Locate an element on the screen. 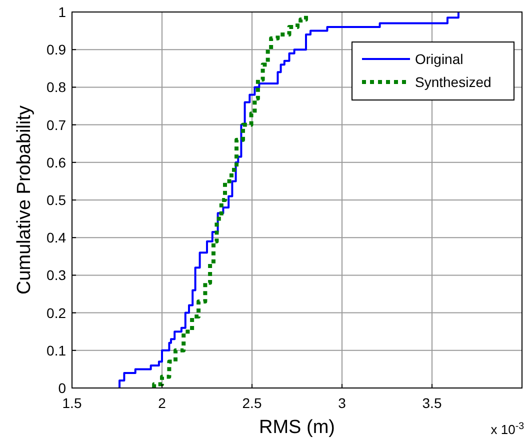 This screenshot has width=527, height=441. x-axis-title: RMS (m) is located at coordinates (297, 427).